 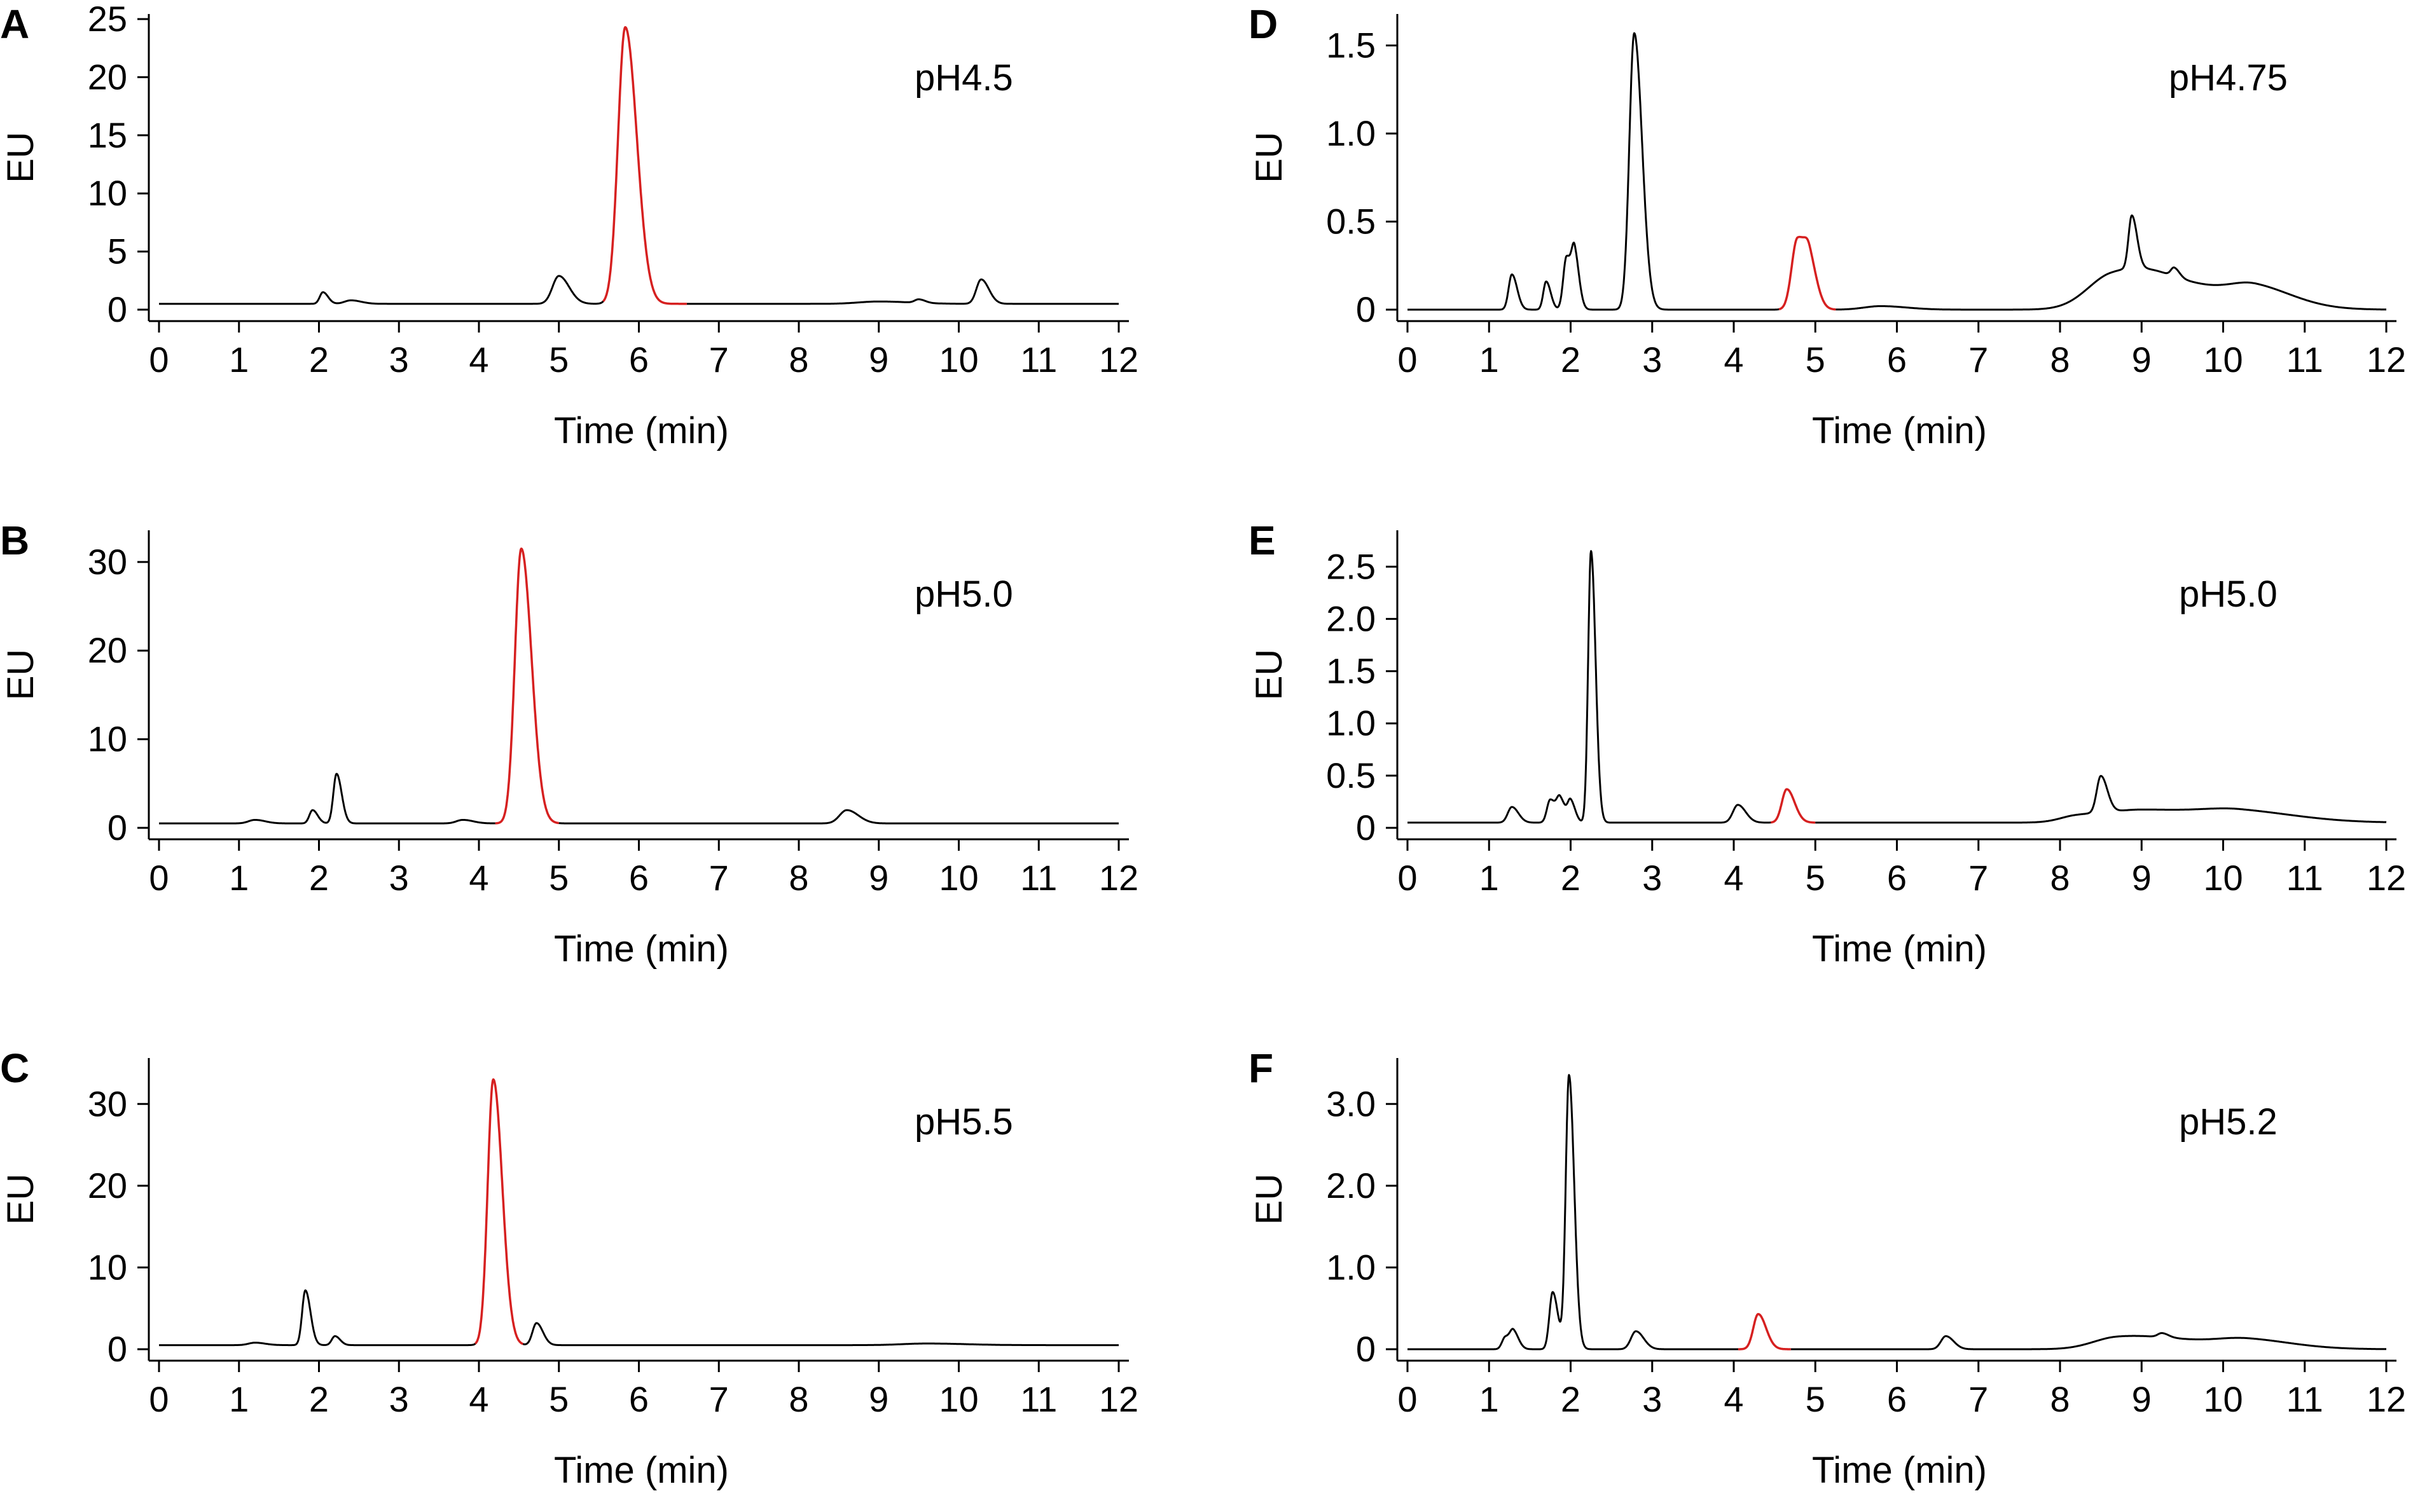 I want to click on y-tick-label: 1.0, so click(x=1351, y=723).